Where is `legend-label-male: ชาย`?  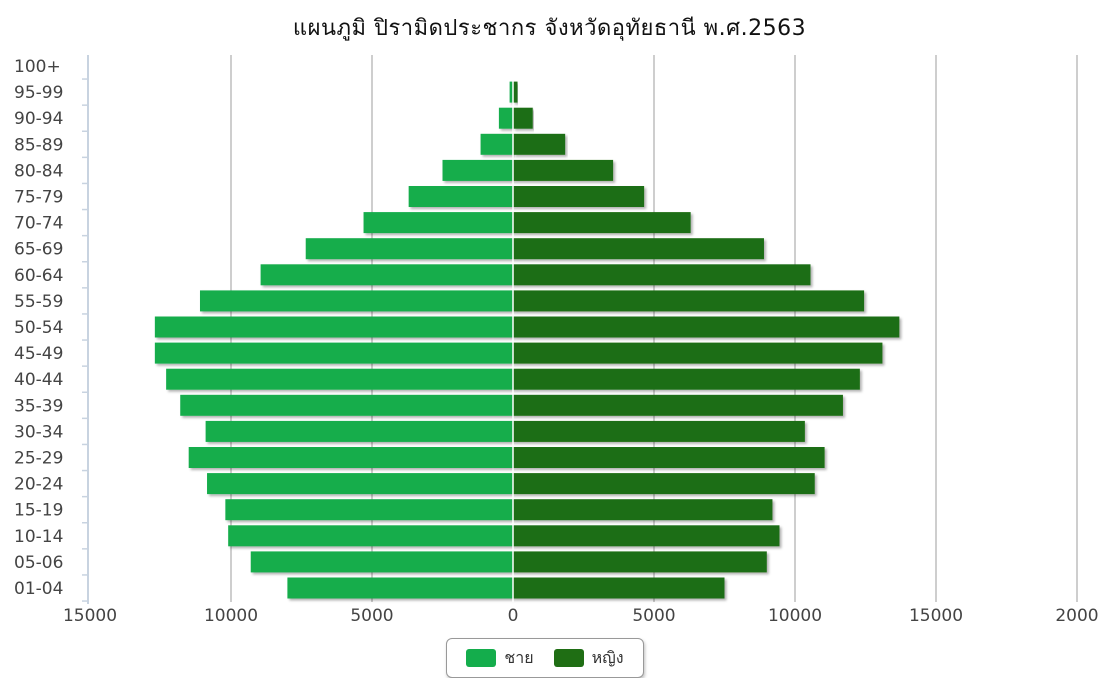 legend-label-male: ชาย is located at coordinates (519, 657).